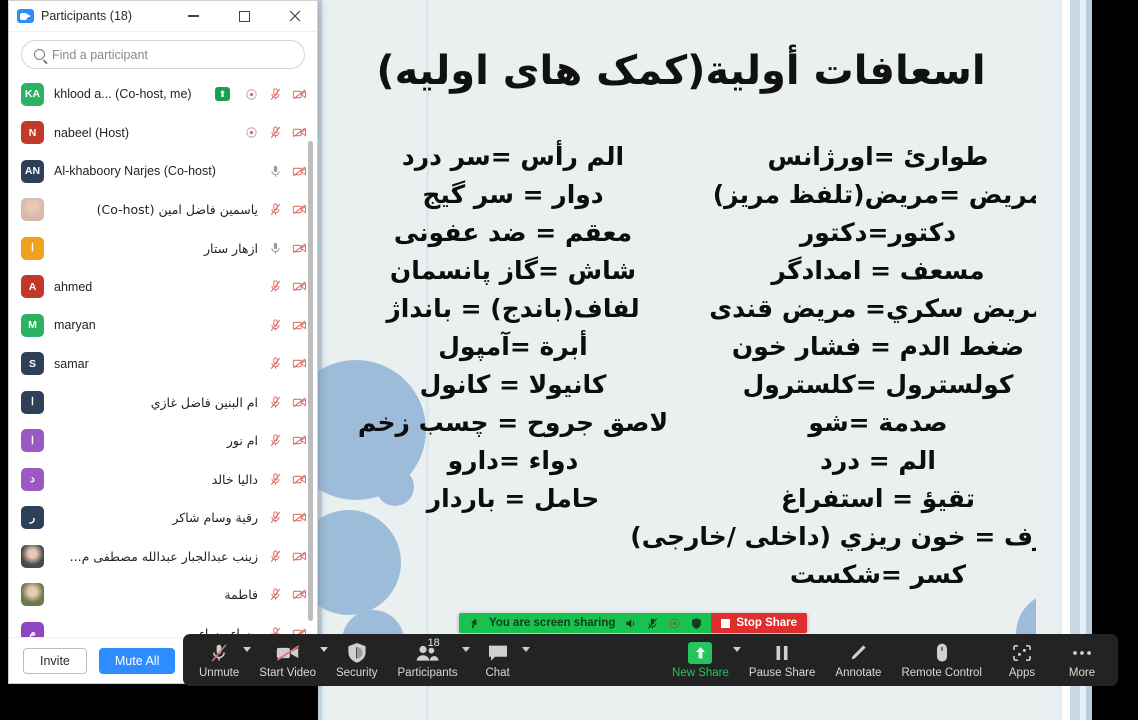 The height and width of the screenshot is (720, 1138). I want to click on toolbar-more-button: More, so click(1082, 660).